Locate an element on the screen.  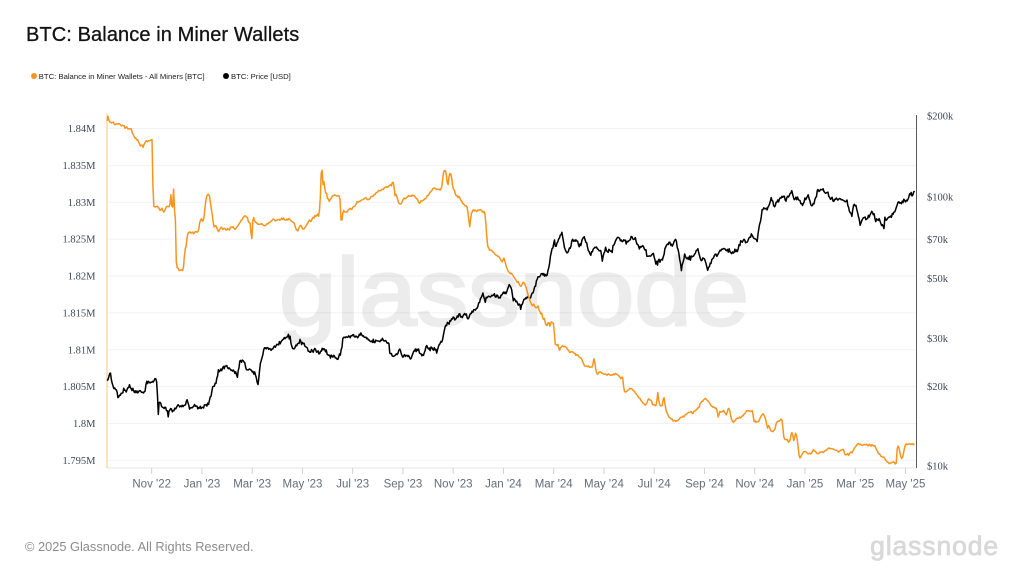
svg-text: May '23 is located at coordinates (302, 485).